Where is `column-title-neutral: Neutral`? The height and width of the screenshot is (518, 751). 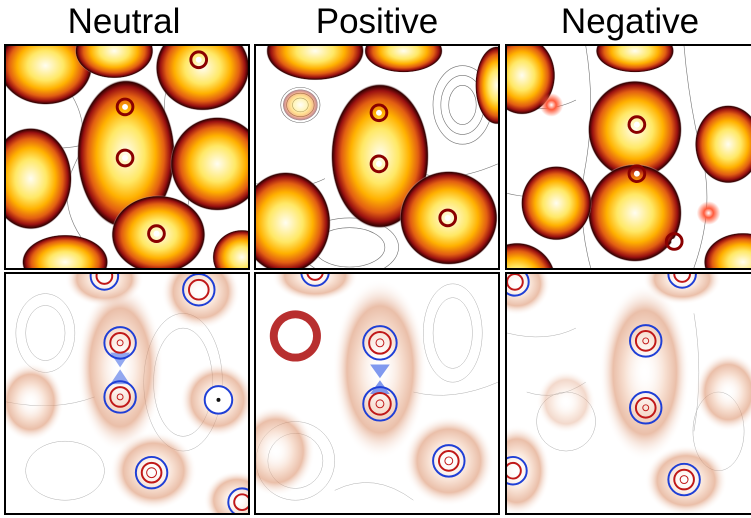 column-title-neutral: Neutral is located at coordinates (124, 21).